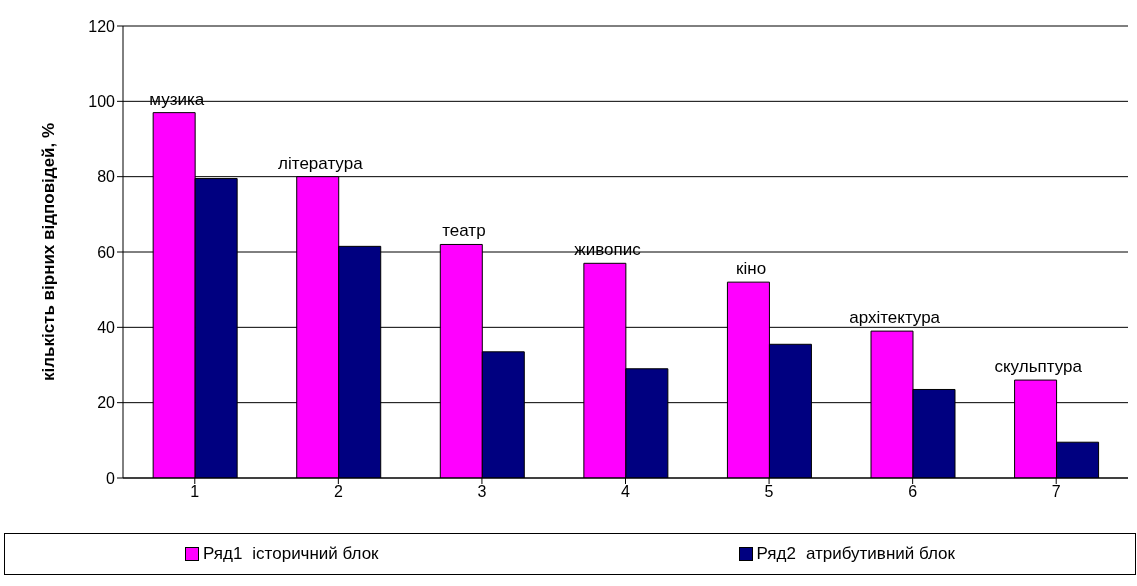  What do you see at coordinates (482, 492) in the screenshot?
I see `x-tick-label: 3` at bounding box center [482, 492].